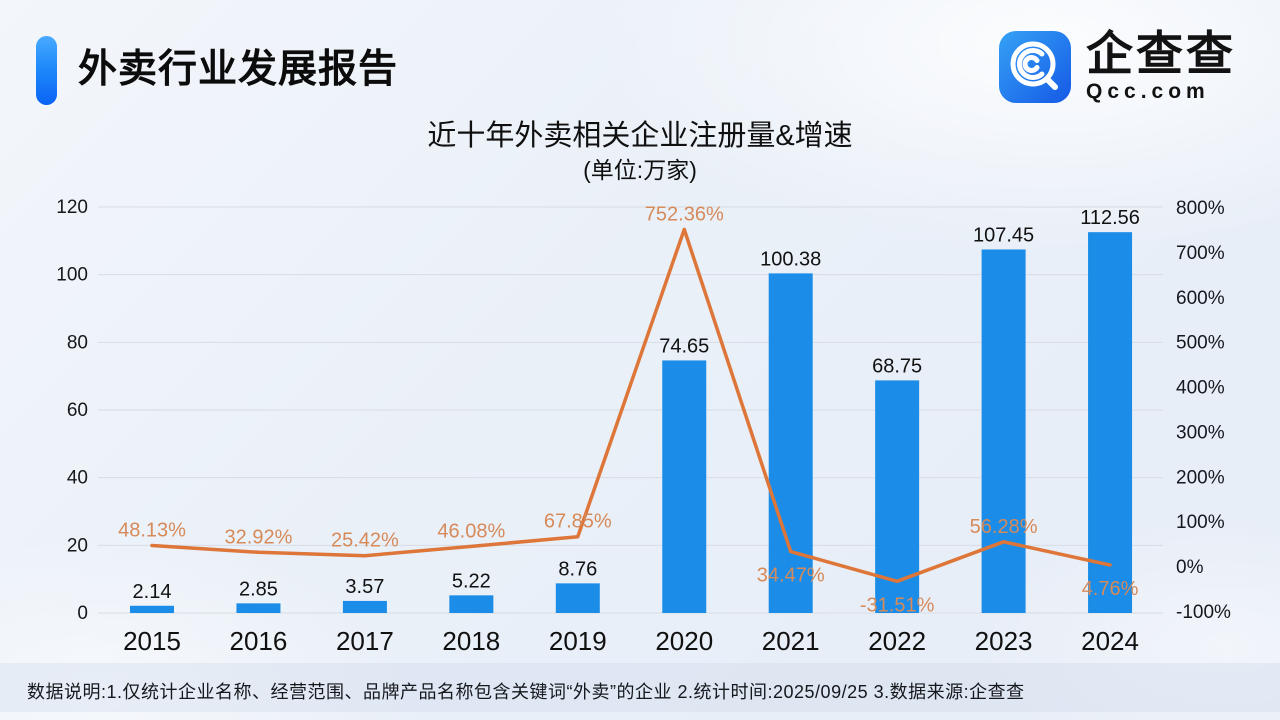 This screenshot has height=720, width=1280. Describe the element at coordinates (577, 598) in the screenshot. I see `bar-2019` at that location.